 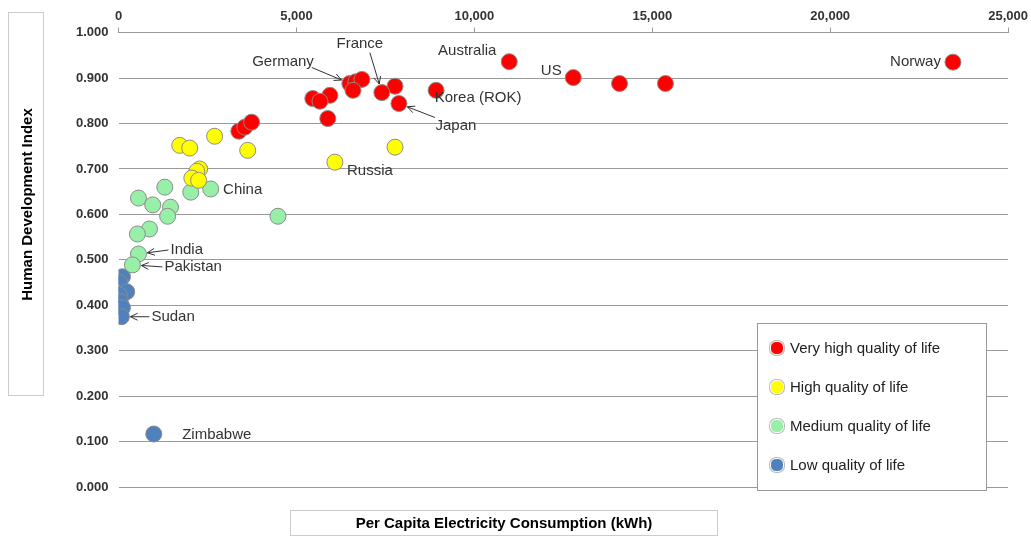 What do you see at coordinates (849, 386) in the screenshot?
I see `legend-label: High quality of life` at bounding box center [849, 386].